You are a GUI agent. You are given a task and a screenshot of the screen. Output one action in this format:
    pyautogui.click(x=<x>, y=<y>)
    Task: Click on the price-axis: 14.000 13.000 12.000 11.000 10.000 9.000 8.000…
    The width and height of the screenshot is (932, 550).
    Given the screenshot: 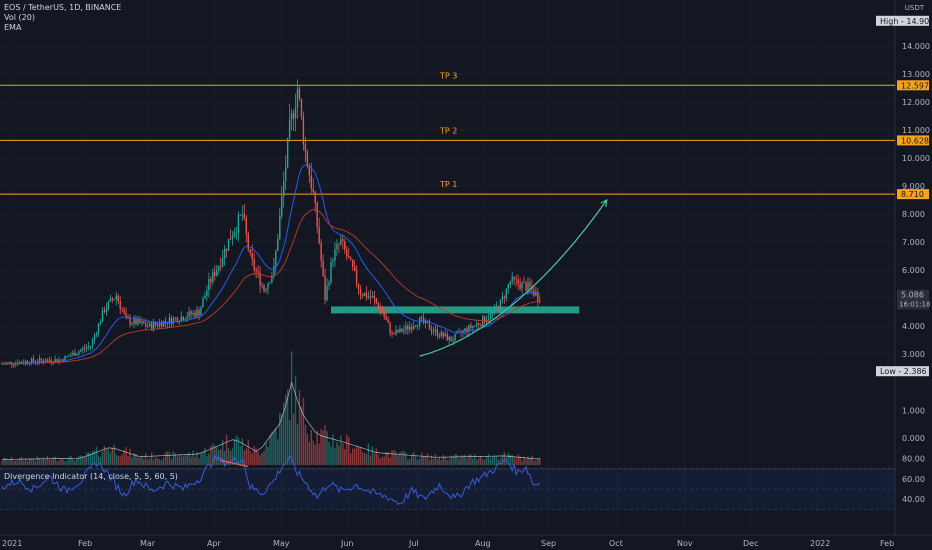 What is the action you would take?
    pyautogui.click(x=904, y=259)
    